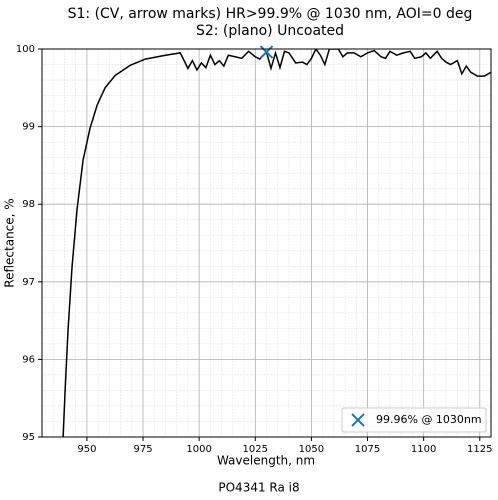 The image size is (498, 500). I want to click on y-tick-label: 97, so click(28, 282).